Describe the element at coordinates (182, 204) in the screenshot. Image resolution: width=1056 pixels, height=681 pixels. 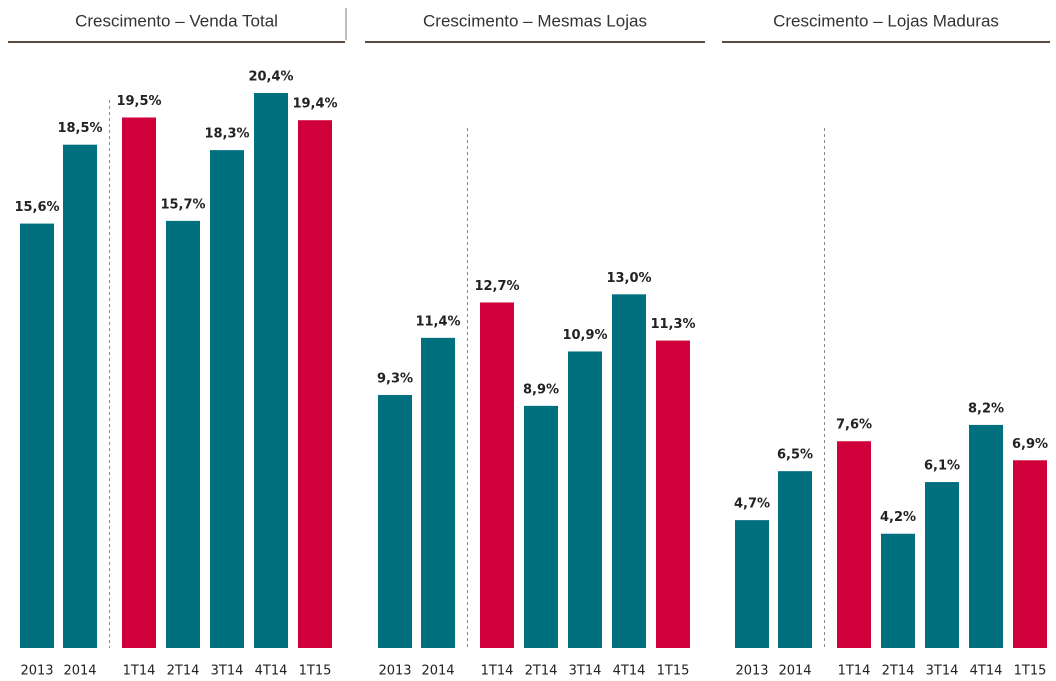
I see `value-label: 15,7%` at that location.